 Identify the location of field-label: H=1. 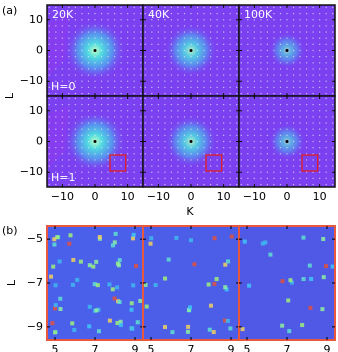
(63, 177).